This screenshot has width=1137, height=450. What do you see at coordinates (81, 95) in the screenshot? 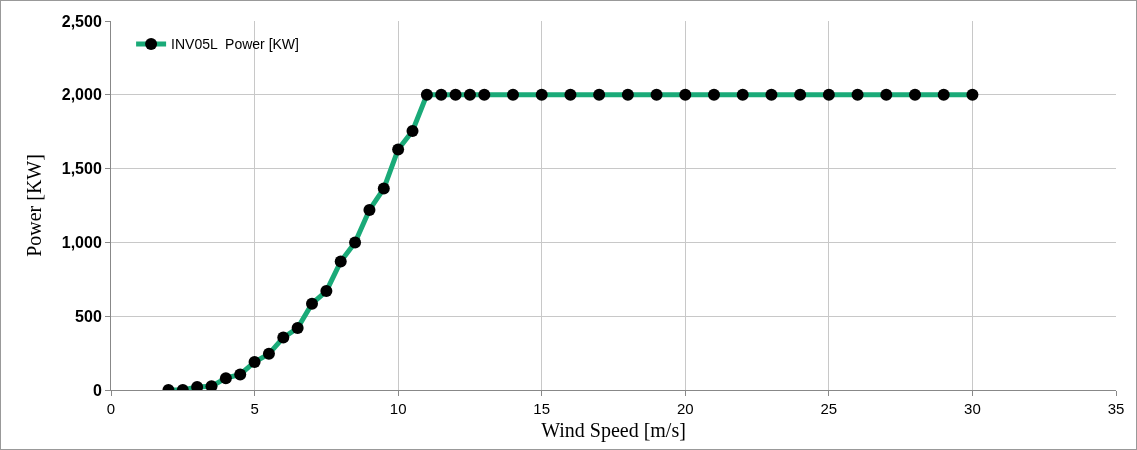
I see `y-tick-label: 2,000` at bounding box center [81, 95].